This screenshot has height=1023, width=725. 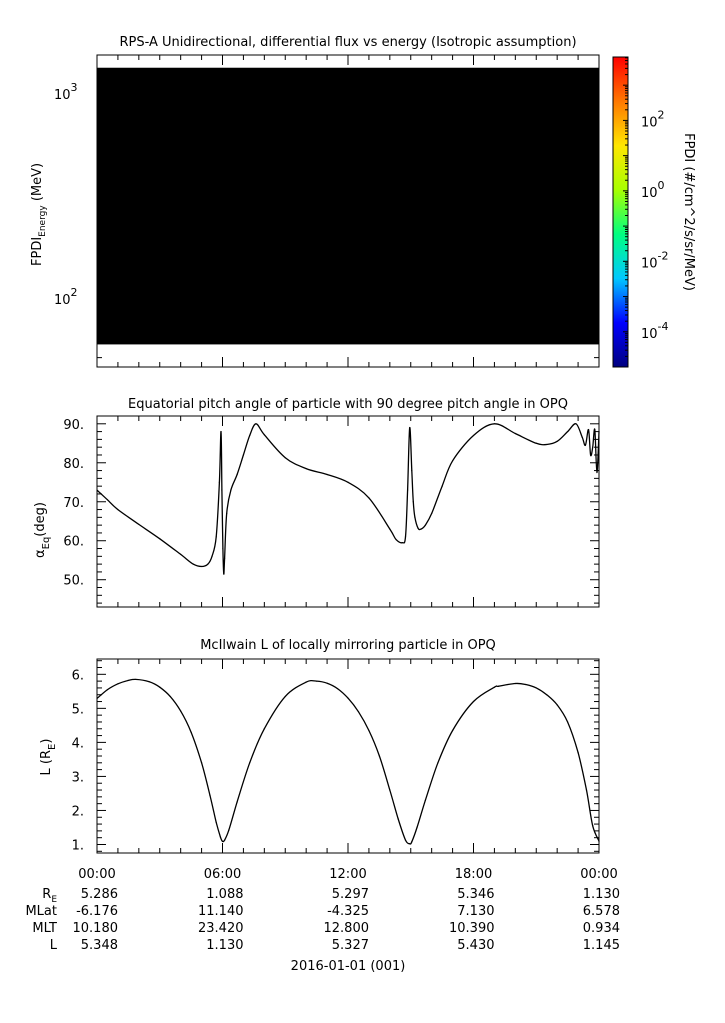 I want to click on ephem-value: 5.327, so click(x=350, y=945).